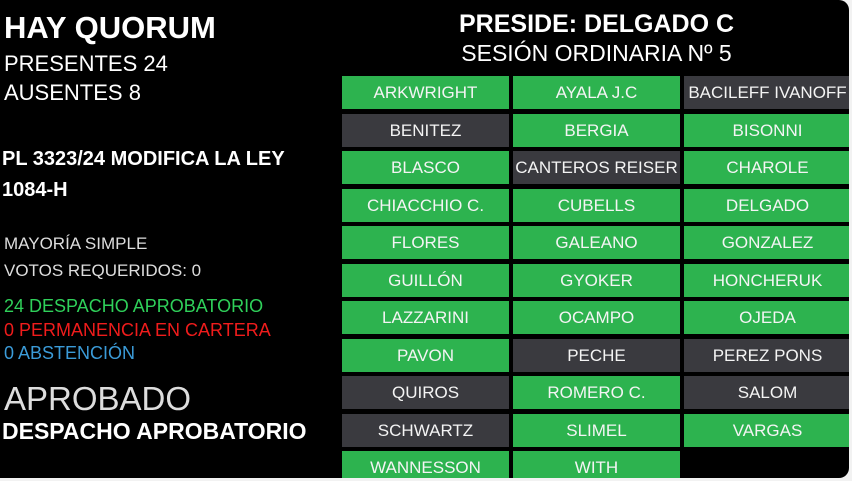 The height and width of the screenshot is (481, 852). What do you see at coordinates (766, 317) in the screenshot?
I see `member-cell: OJEDA` at bounding box center [766, 317].